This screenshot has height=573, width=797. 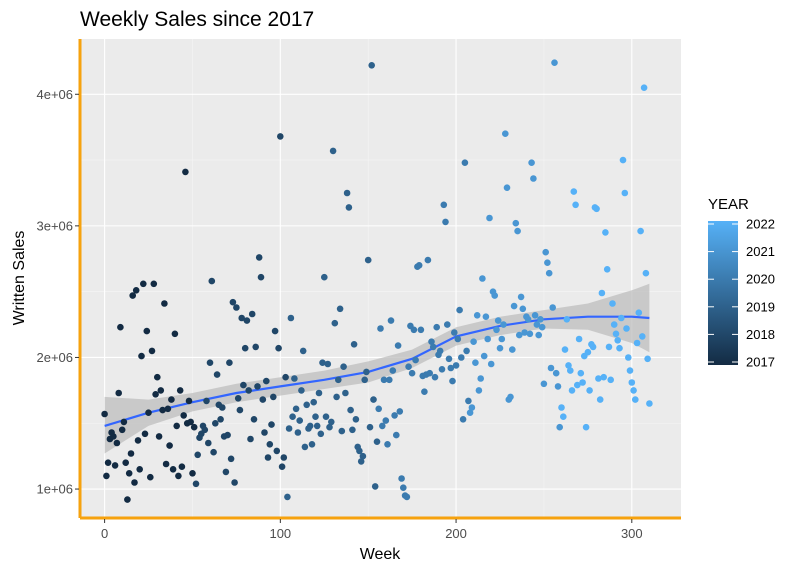 I want to click on y-tick-label: 3e+06, so click(x=54, y=225).